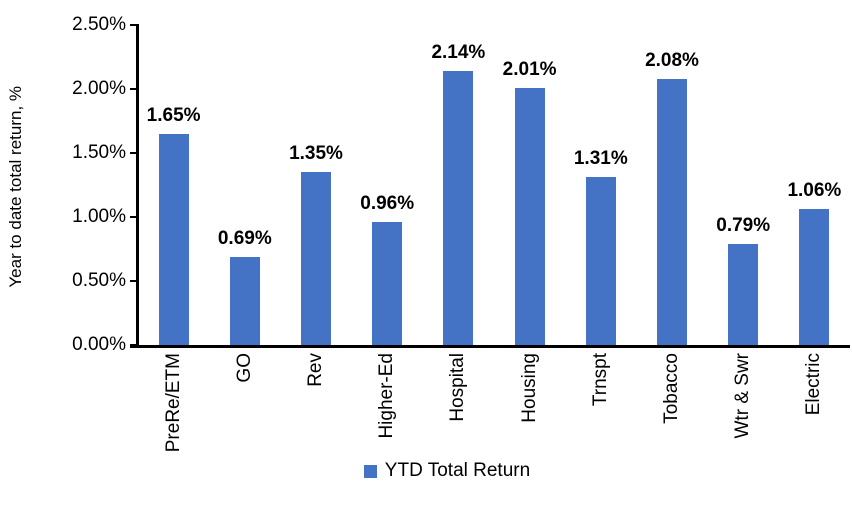 This screenshot has height=513, width=852. Describe the element at coordinates (458, 53) in the screenshot. I see `bar-value-label: 2.14%` at that location.